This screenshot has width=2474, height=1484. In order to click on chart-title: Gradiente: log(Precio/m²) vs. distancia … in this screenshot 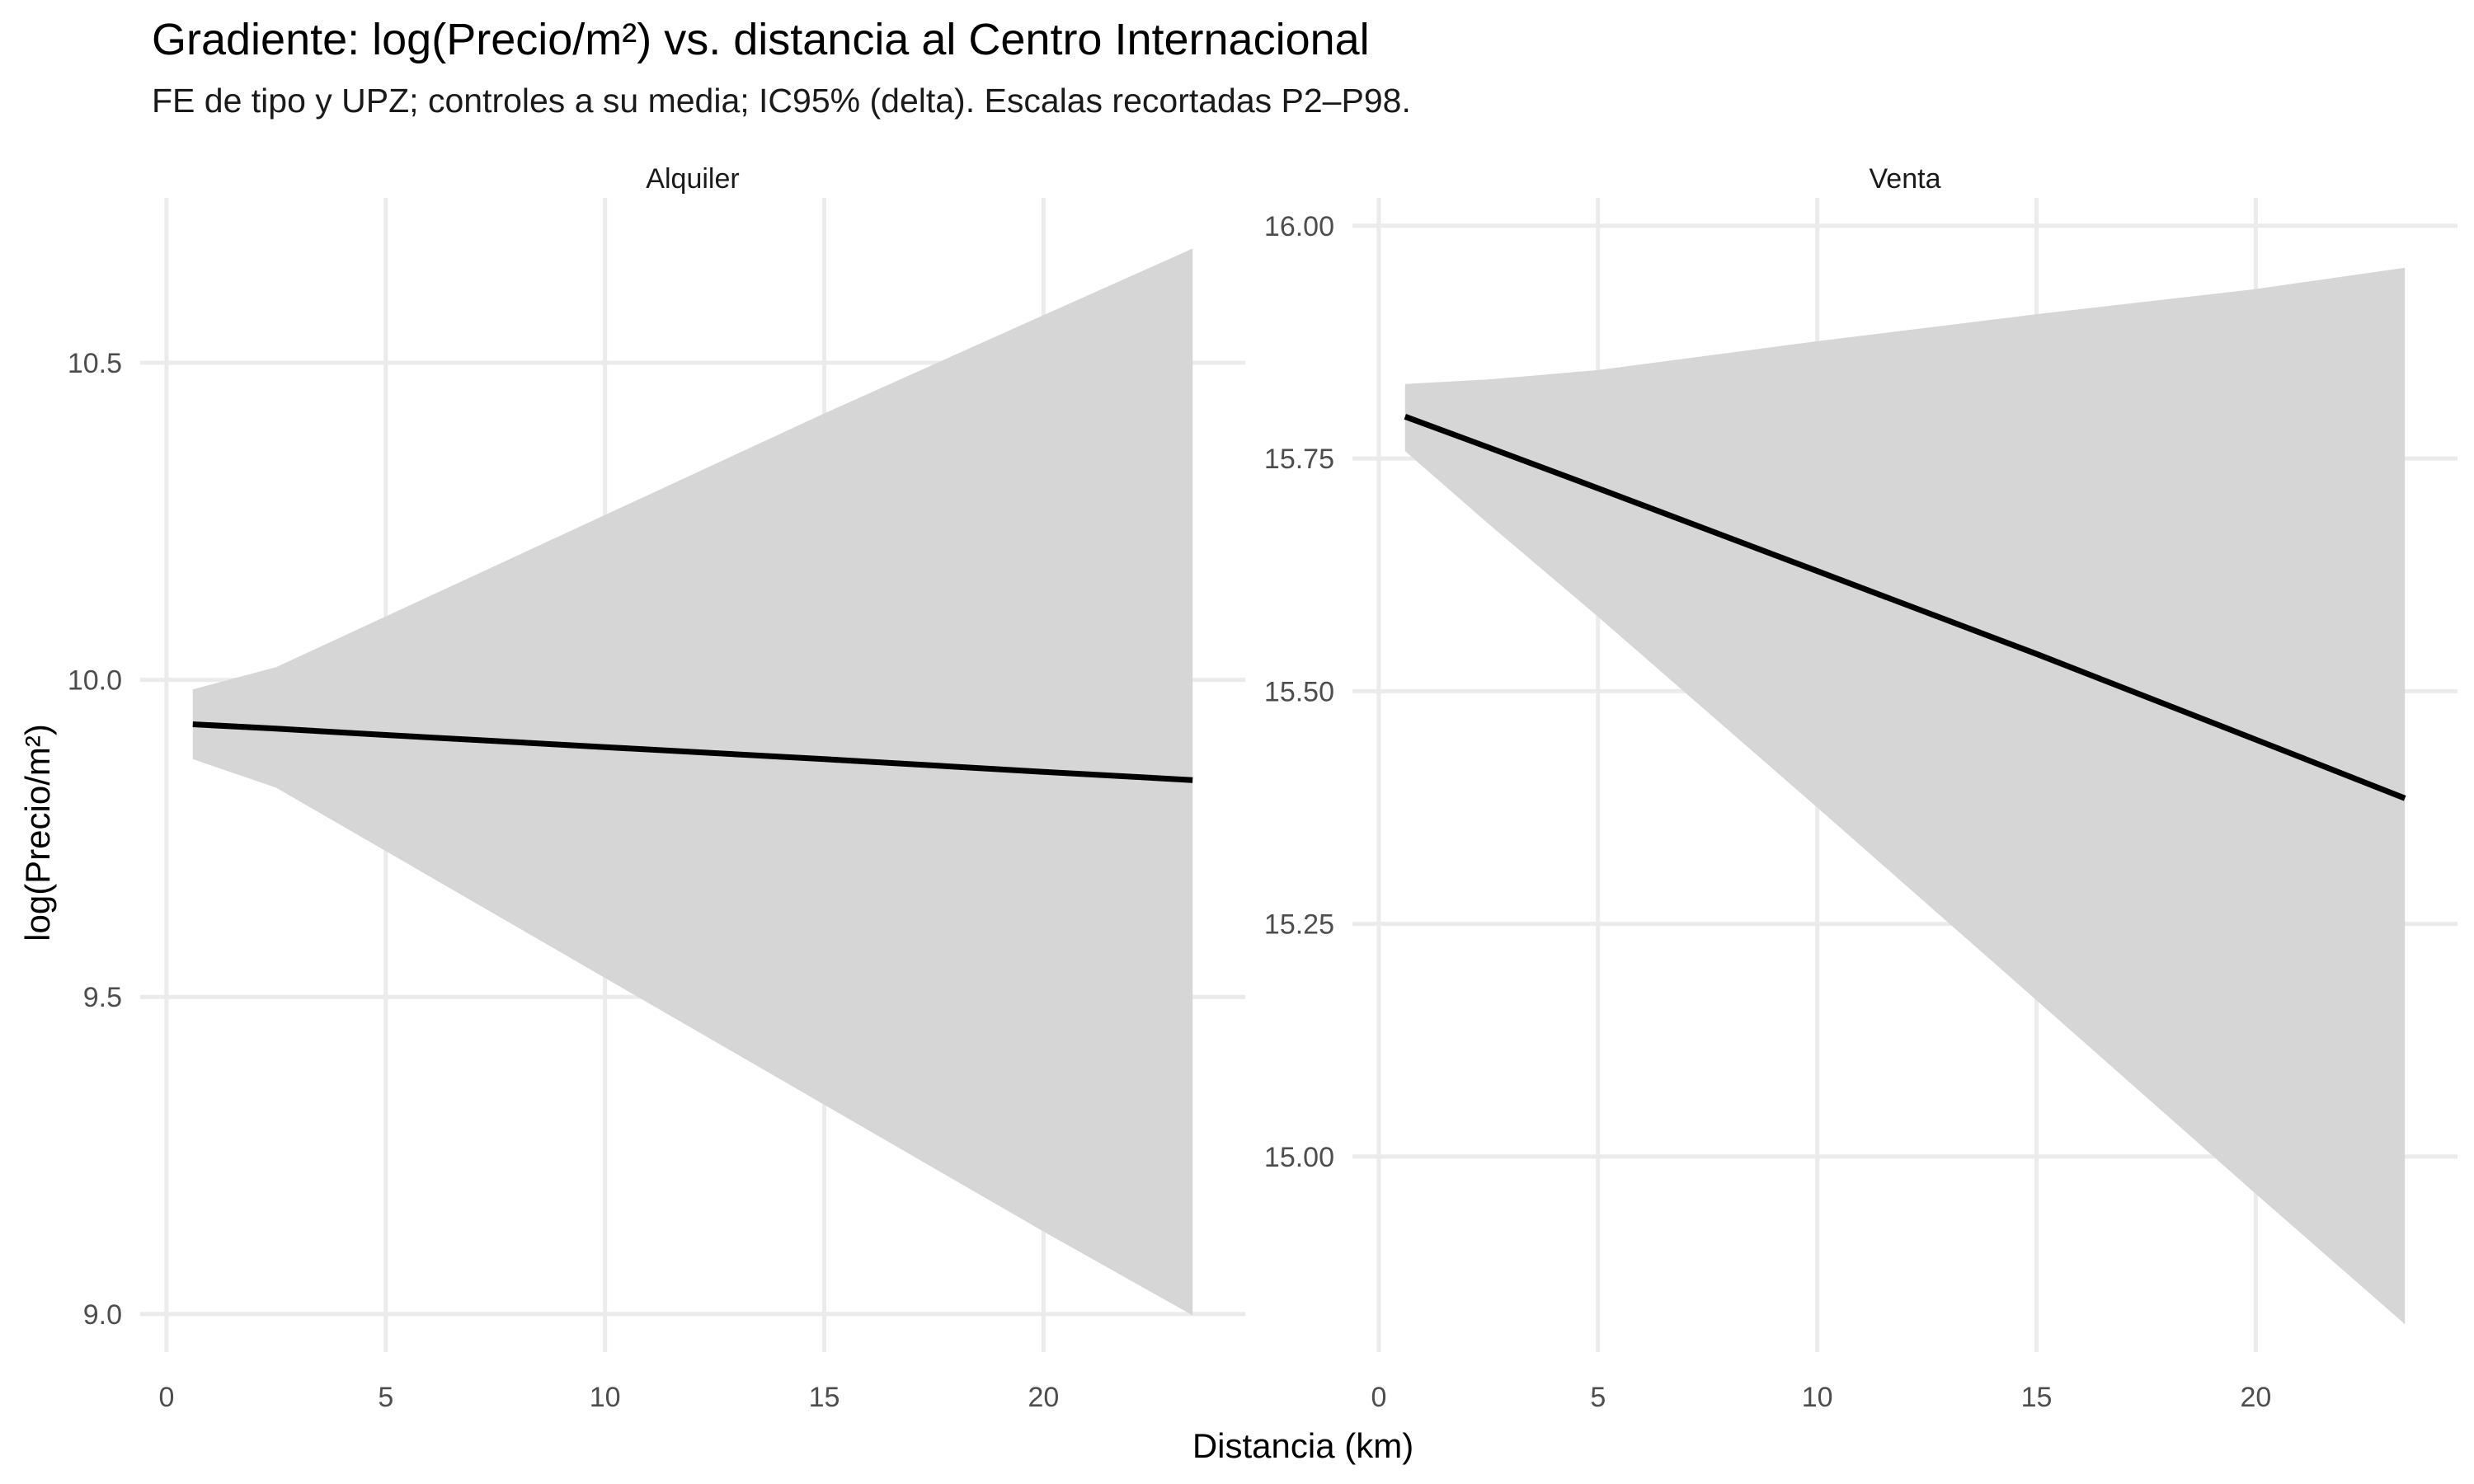, I will do `click(761, 39)`.